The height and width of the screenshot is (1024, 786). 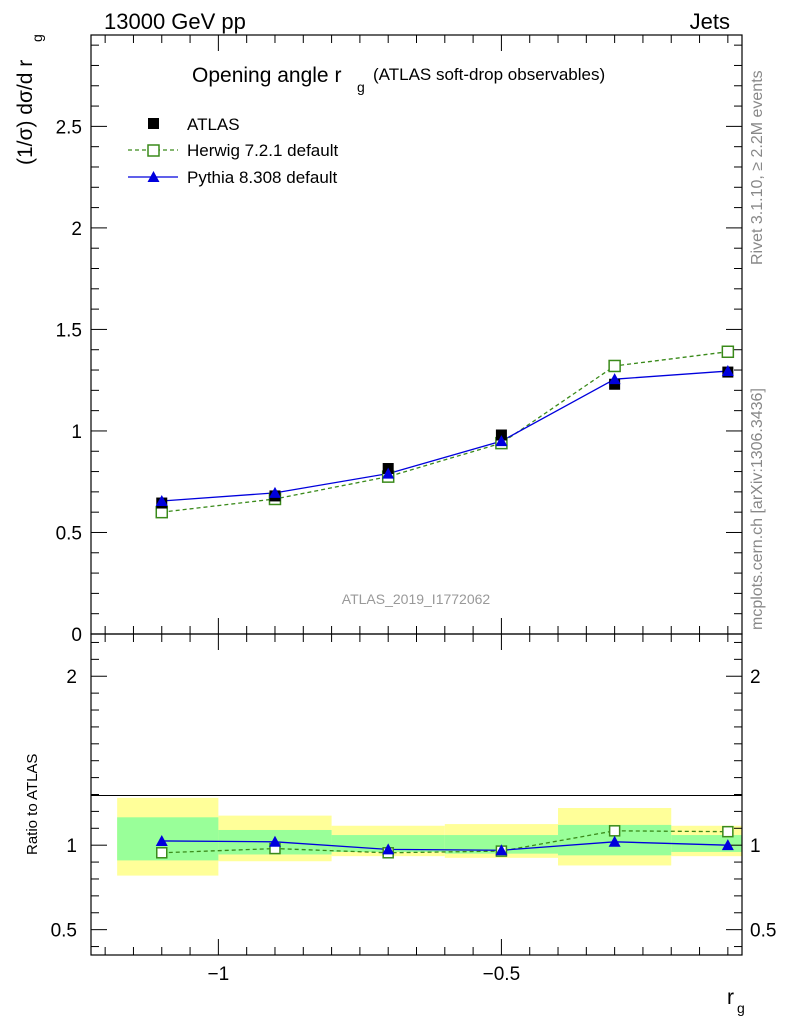 What do you see at coordinates (755, 677) in the screenshot?
I see `ratio-y-tick-label-right: 2` at bounding box center [755, 677].